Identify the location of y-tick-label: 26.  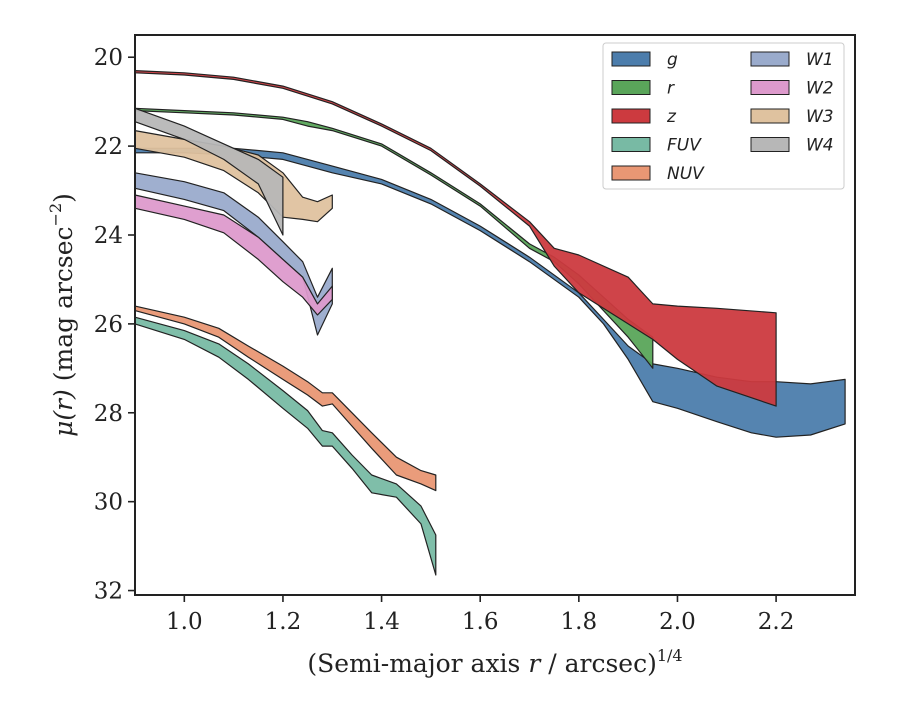
(108, 325).